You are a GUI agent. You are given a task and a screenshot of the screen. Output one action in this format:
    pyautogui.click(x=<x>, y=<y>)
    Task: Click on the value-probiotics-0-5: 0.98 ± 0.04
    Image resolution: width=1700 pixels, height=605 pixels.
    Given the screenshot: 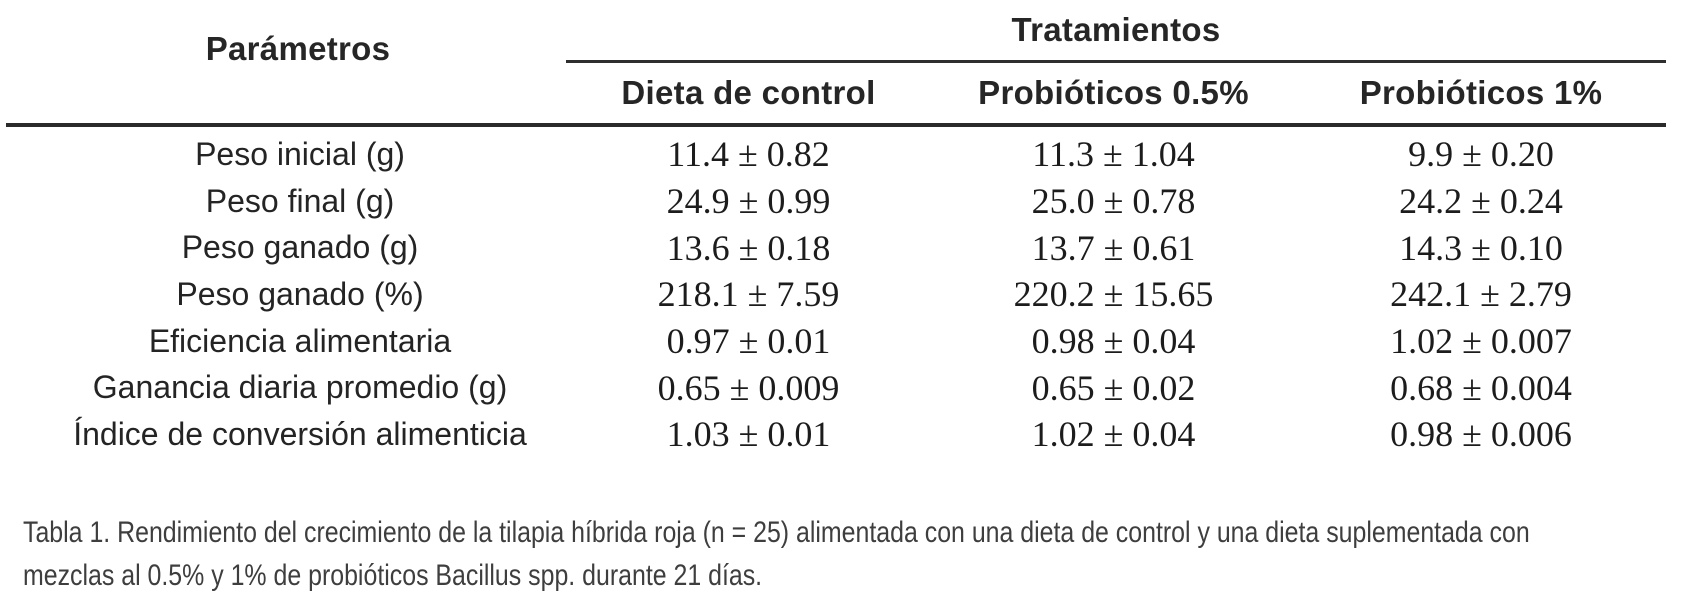 What is the action you would take?
    pyautogui.click(x=1113, y=341)
    